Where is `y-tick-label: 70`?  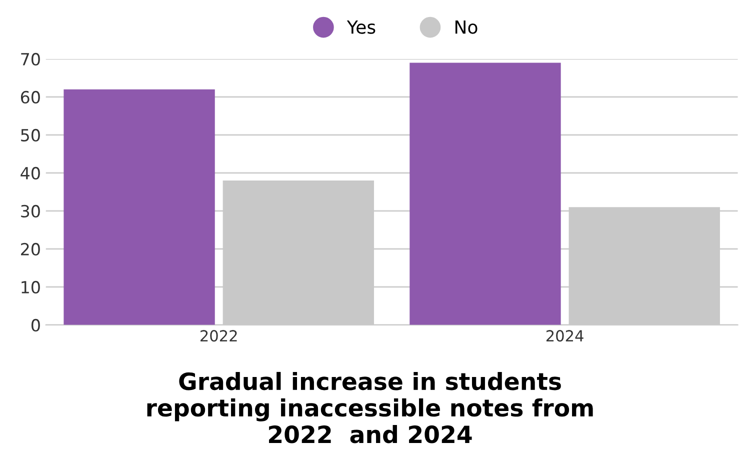 y-tick-label: 70 is located at coordinates (30, 59).